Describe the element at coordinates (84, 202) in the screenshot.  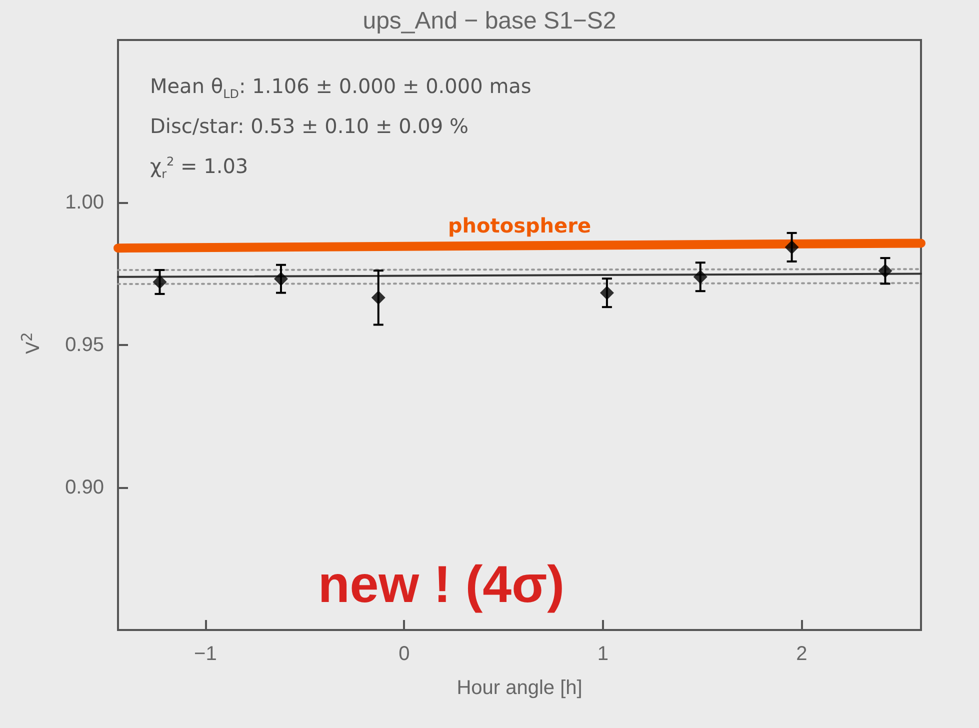
I see `y-tick-label: 1.00` at that location.